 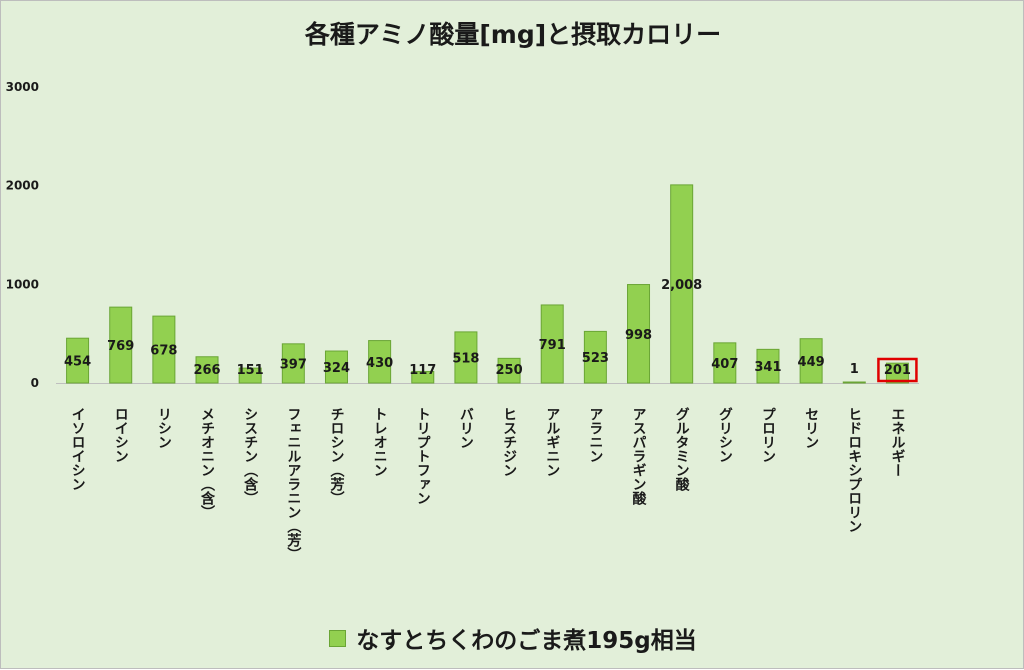 What do you see at coordinates (164, 428) in the screenshot?
I see `x-tick-label: リシン` at bounding box center [164, 428].